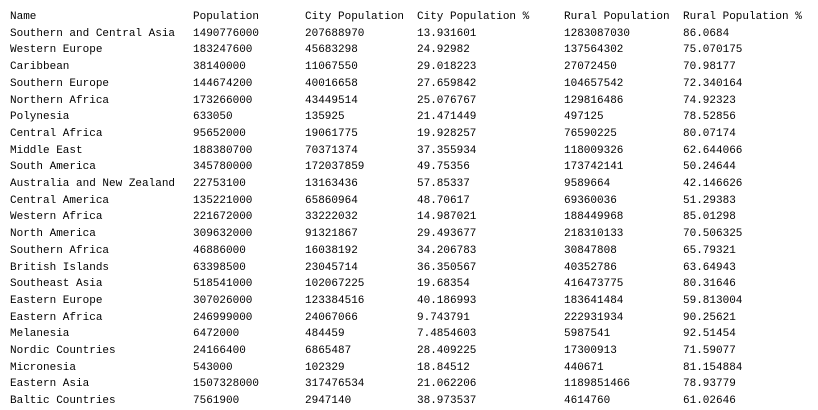  I want to click on cell-rural-population: 173742141, so click(594, 167).